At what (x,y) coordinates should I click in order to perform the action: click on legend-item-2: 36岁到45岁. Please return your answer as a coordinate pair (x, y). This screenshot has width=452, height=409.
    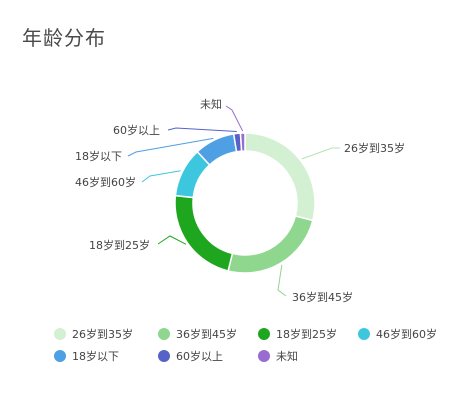
    Looking at the image, I should click on (208, 334).